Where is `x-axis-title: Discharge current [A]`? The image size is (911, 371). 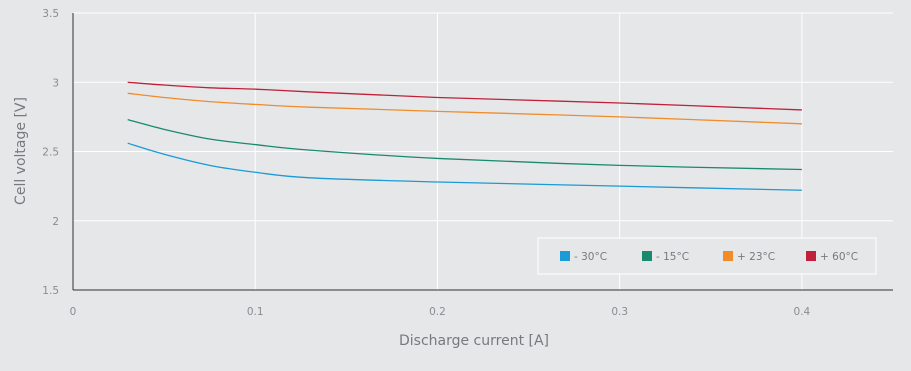
x-axis-title: Discharge current [A] is located at coordinates (474, 341).